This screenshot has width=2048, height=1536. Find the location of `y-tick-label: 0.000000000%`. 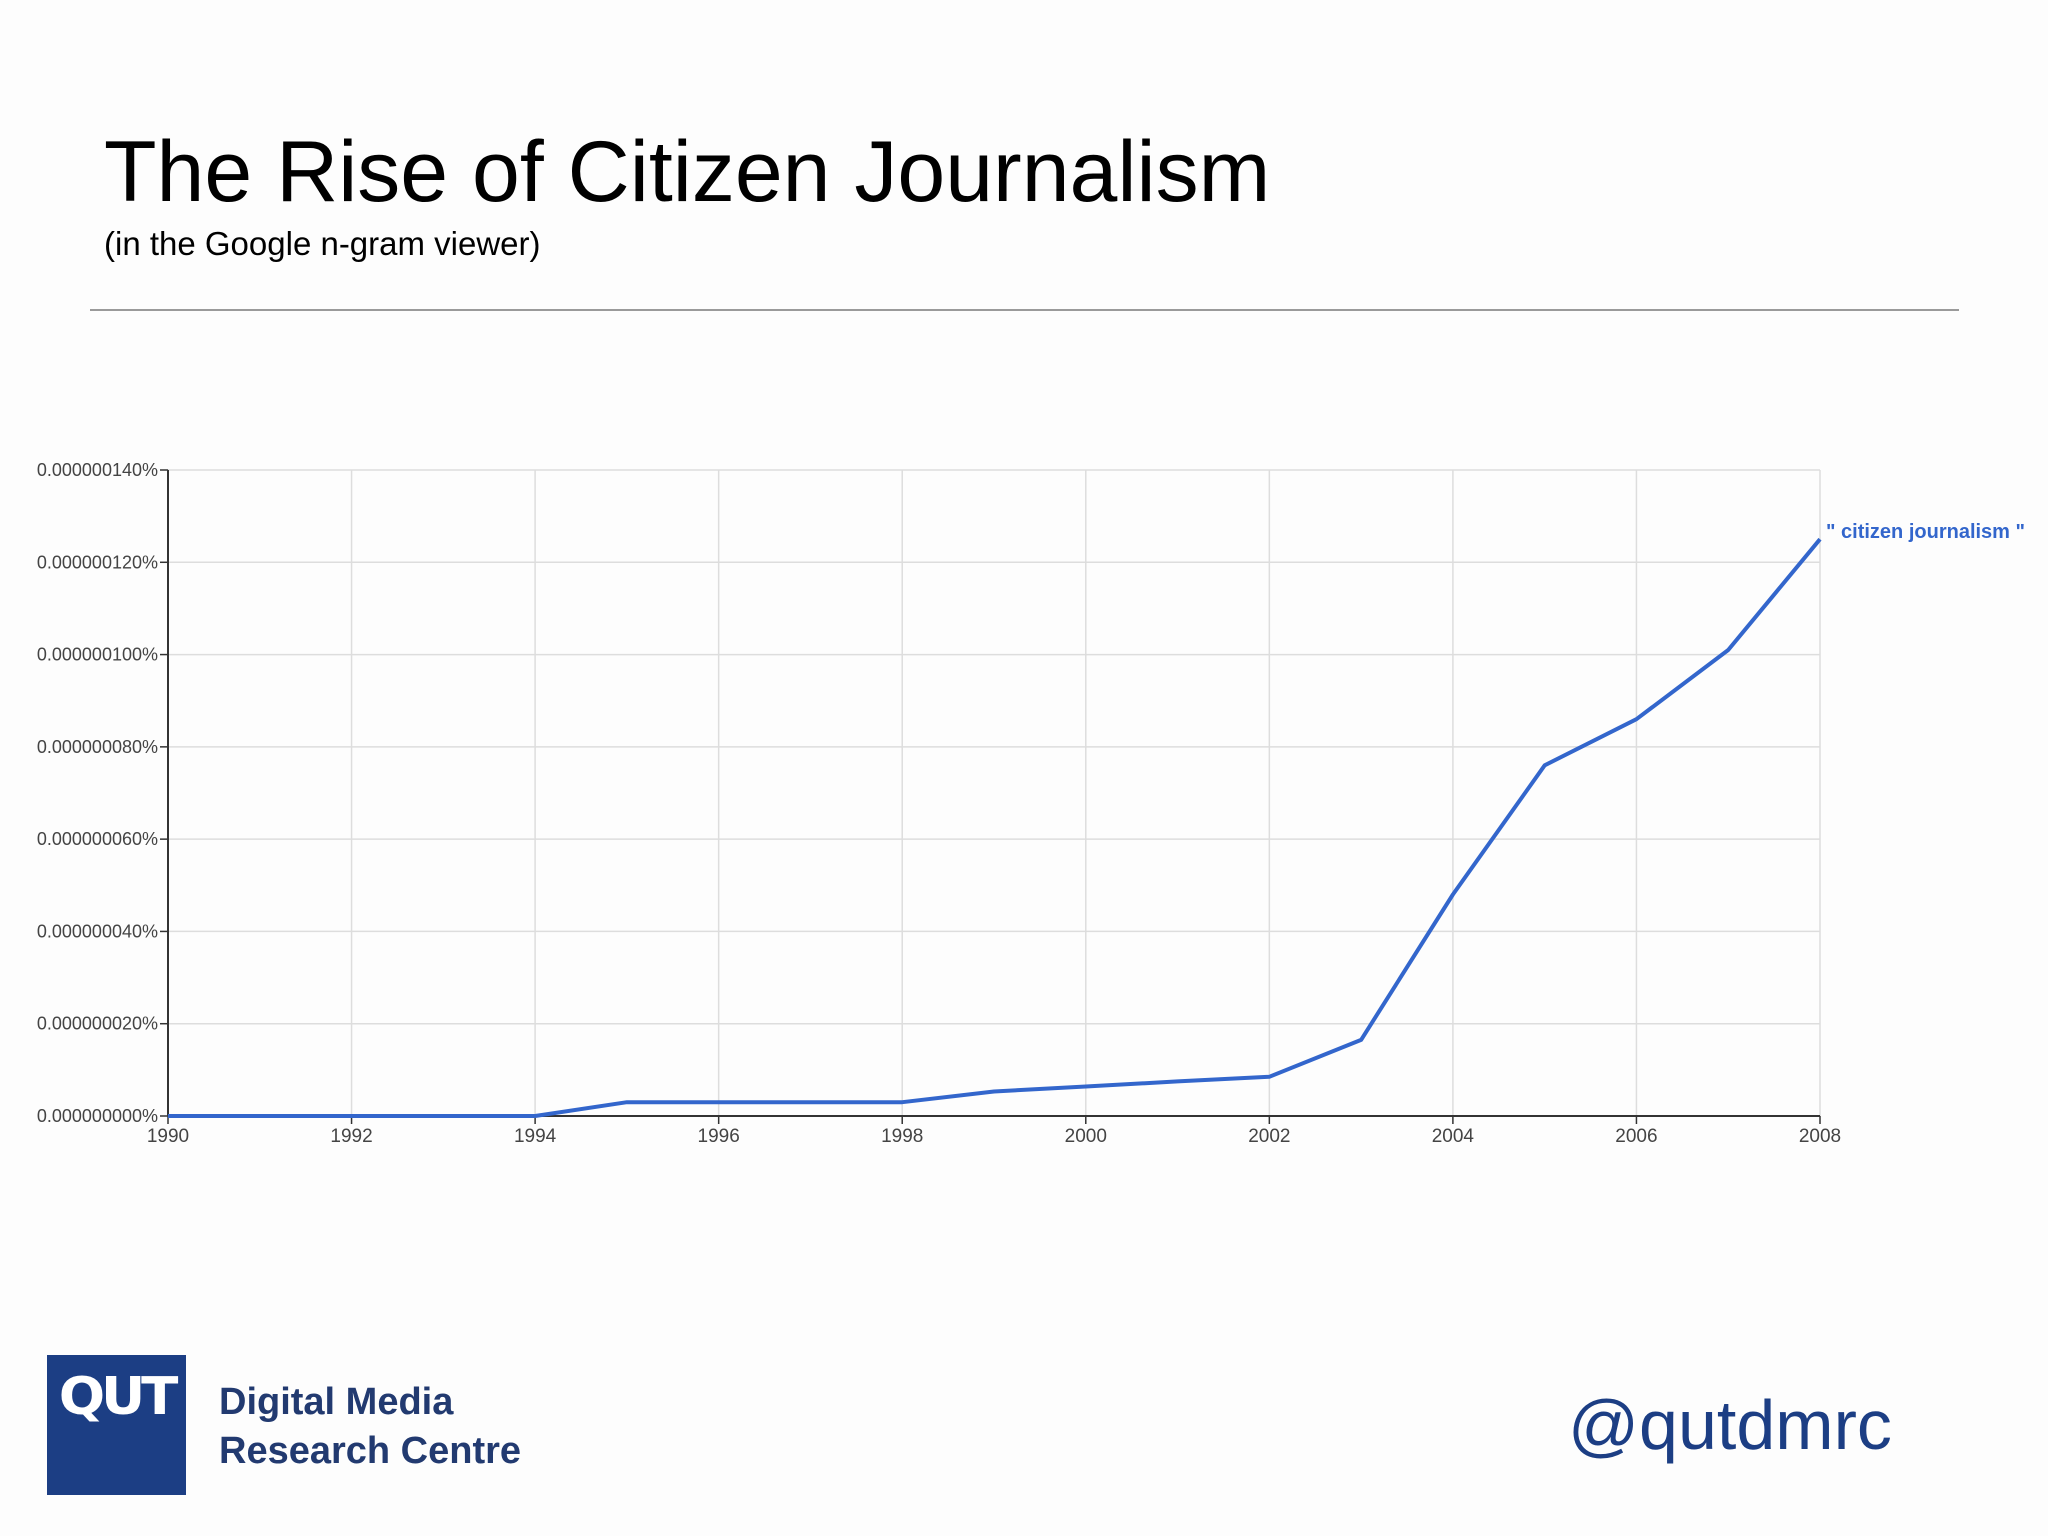

y-tick-label: 0.000000000% is located at coordinates (97, 1116).